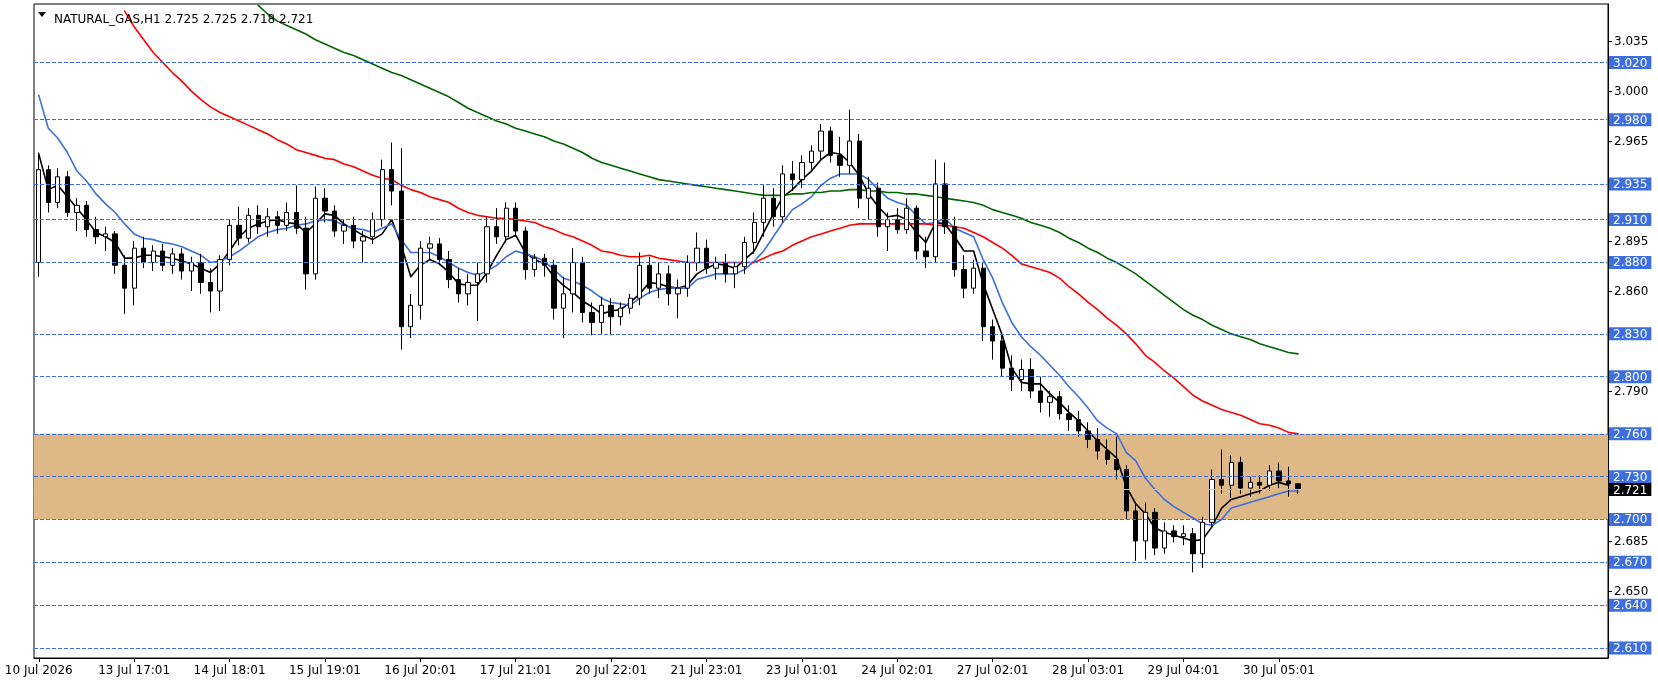  Describe the element at coordinates (1630, 562) in the screenshot. I see `ref-line-label: 2.670` at that location.